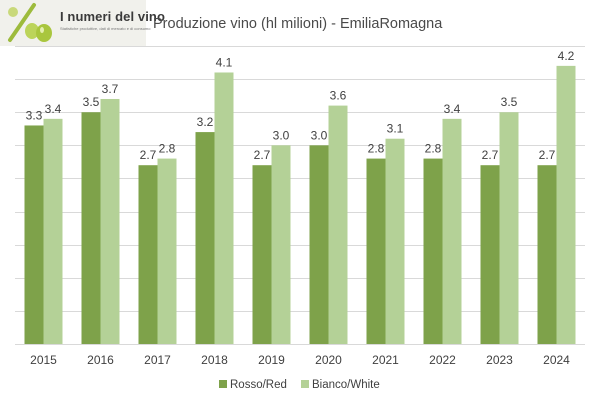  Describe the element at coordinates (442, 360) in the screenshot. I see `x-tick-label: 2022` at that location.